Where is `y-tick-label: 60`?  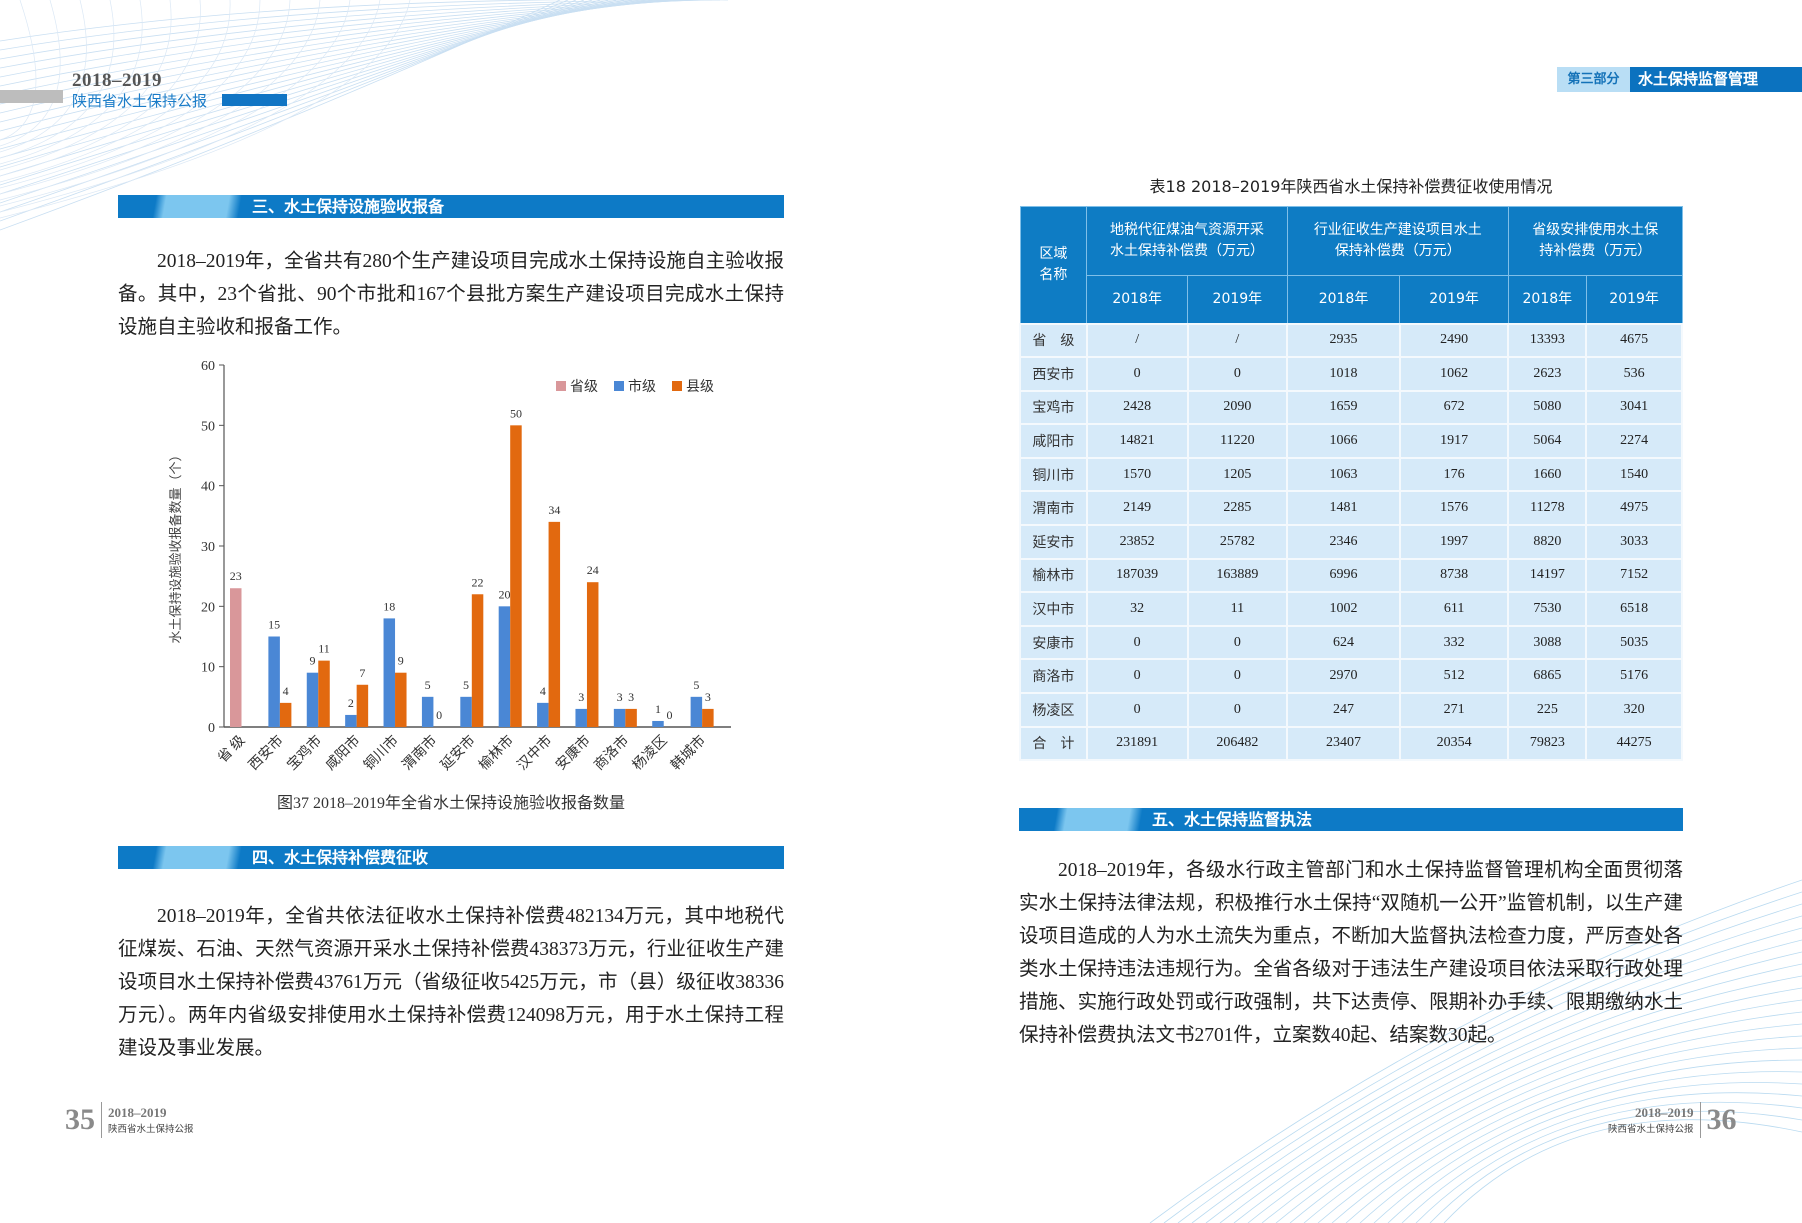
y-tick-label: 60 is located at coordinates (208, 366).